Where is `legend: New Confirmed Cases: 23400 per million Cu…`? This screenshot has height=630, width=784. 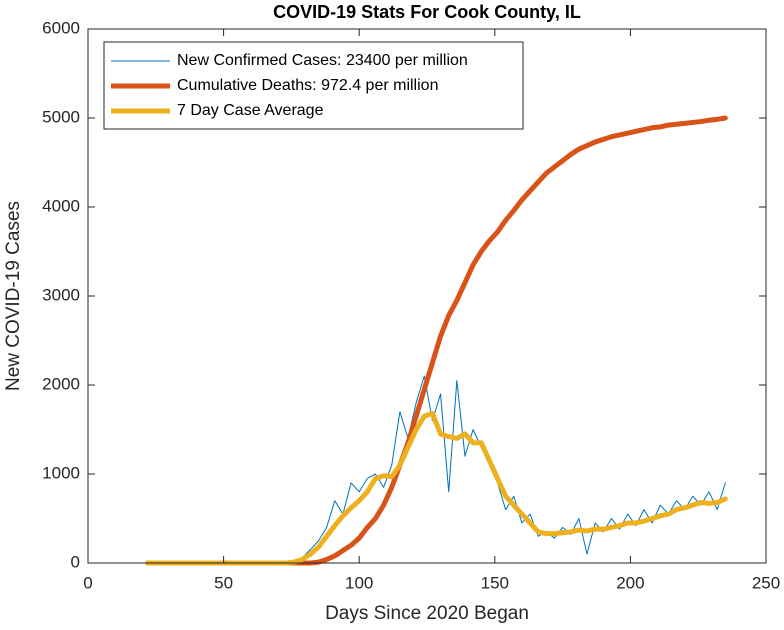 legend: New Confirmed Cases: 23400 per million Cu… is located at coordinates (313, 85).